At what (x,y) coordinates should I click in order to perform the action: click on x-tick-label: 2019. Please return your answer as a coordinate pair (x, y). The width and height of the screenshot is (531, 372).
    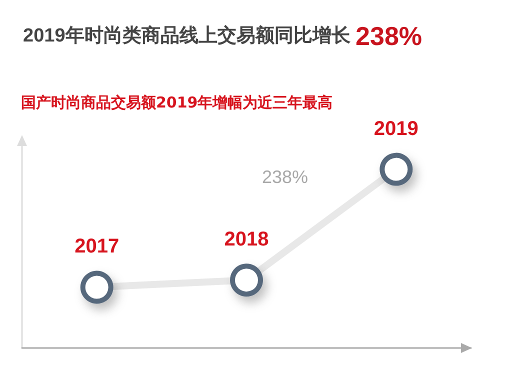
    Looking at the image, I should click on (396, 129).